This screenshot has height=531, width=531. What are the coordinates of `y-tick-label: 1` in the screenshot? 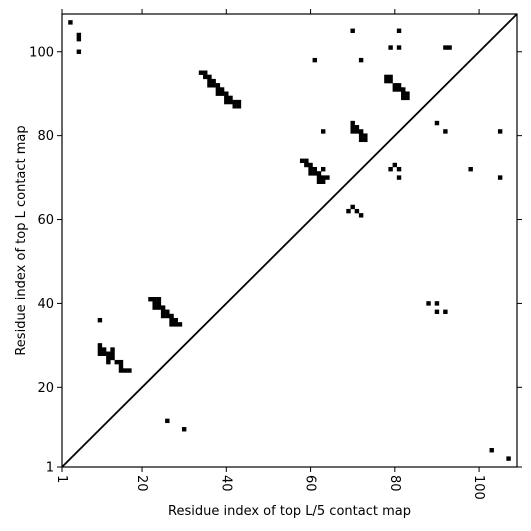 It's located at (50, 468).